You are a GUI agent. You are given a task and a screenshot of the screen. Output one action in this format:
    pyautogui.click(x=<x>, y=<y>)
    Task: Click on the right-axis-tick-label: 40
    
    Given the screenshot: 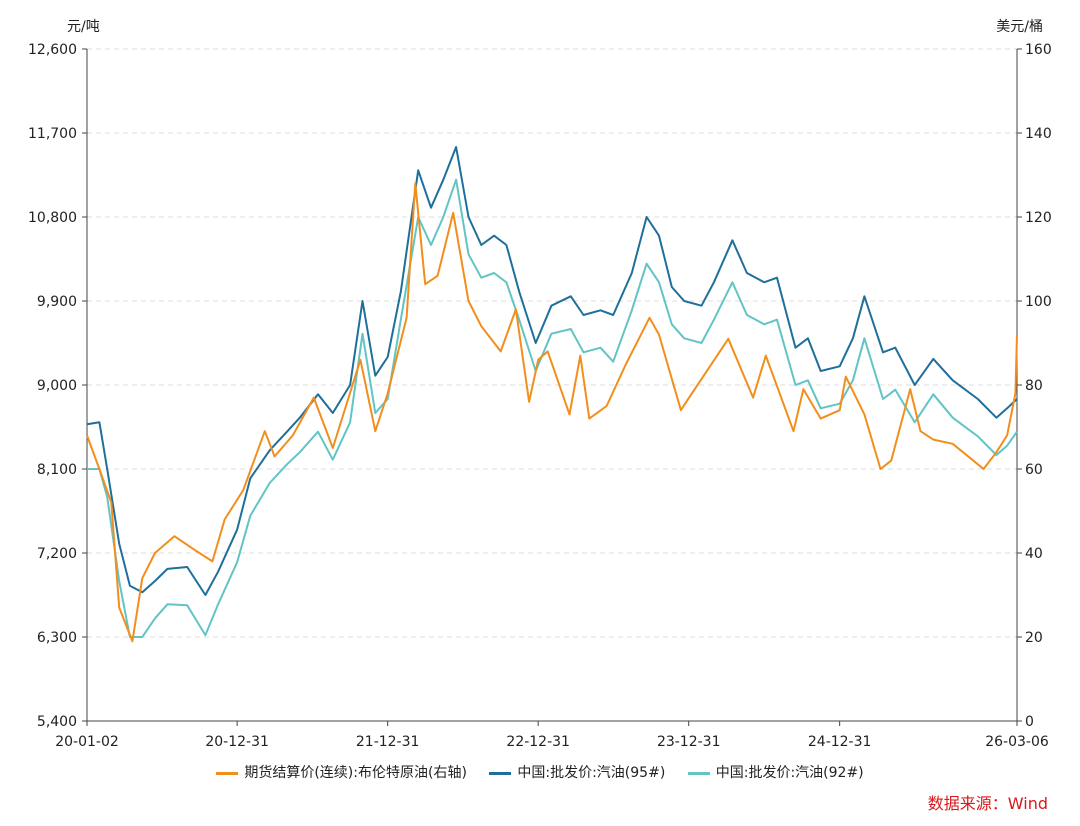 What is the action you would take?
    pyautogui.click(x=1034, y=554)
    